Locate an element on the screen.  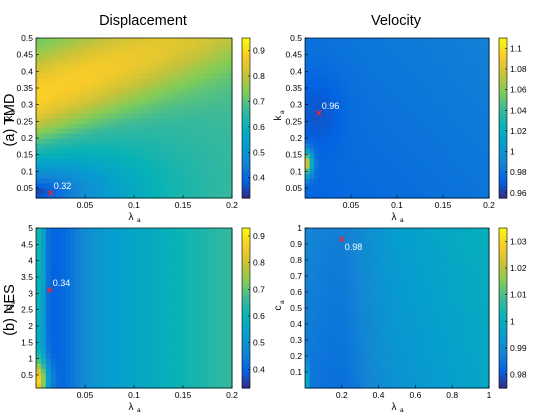
colorbar-tick-label: 0.98 is located at coordinates (518, 172).